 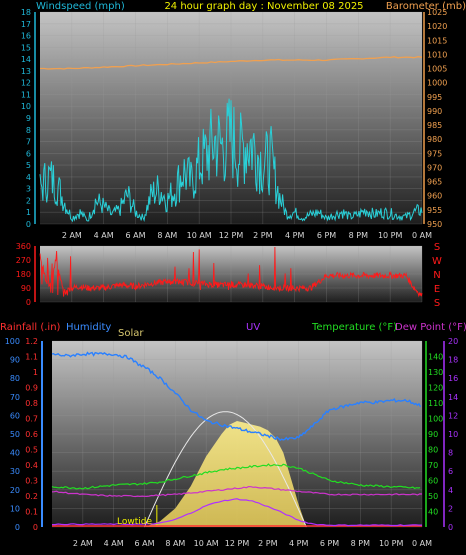 I want to click on humidity-tick-label: 10, so click(x=15, y=508).